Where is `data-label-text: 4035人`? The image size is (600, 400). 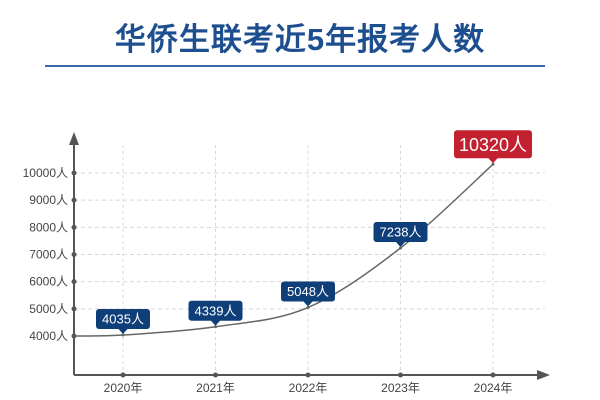 data-label-text: 4035人 is located at coordinates (123, 319).